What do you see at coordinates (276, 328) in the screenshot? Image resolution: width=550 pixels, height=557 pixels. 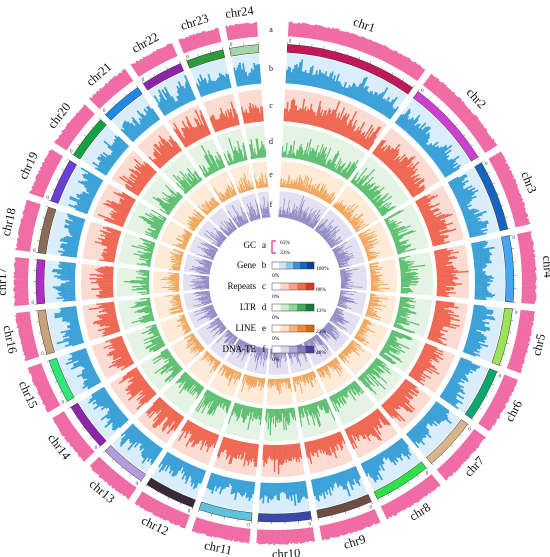 I see `colorbar-swatch` at bounding box center [276, 328].